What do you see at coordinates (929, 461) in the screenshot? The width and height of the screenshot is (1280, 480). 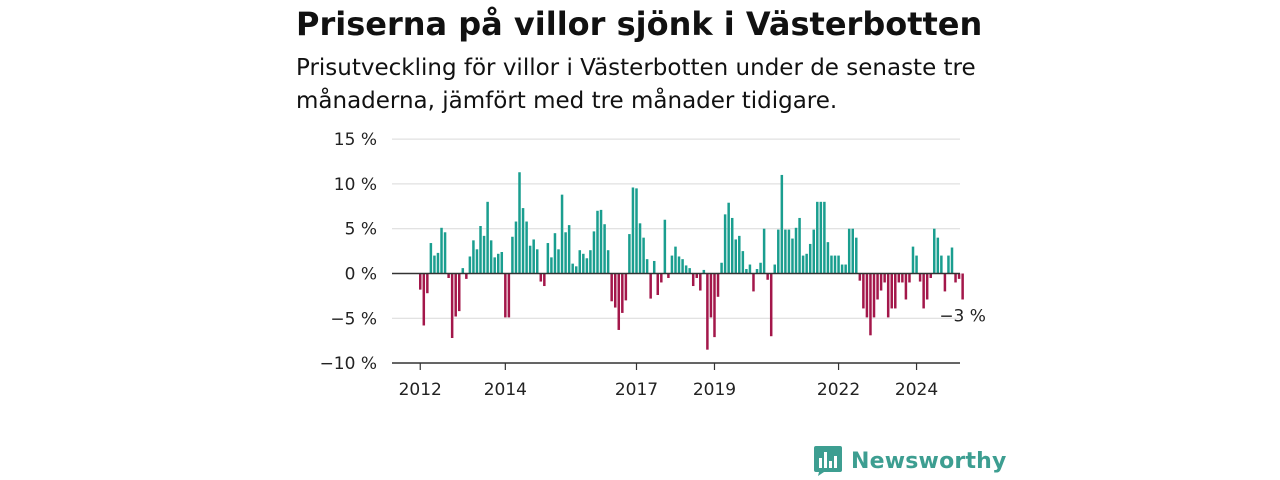 I see `brand-name: Newsworthy` at bounding box center [929, 461].